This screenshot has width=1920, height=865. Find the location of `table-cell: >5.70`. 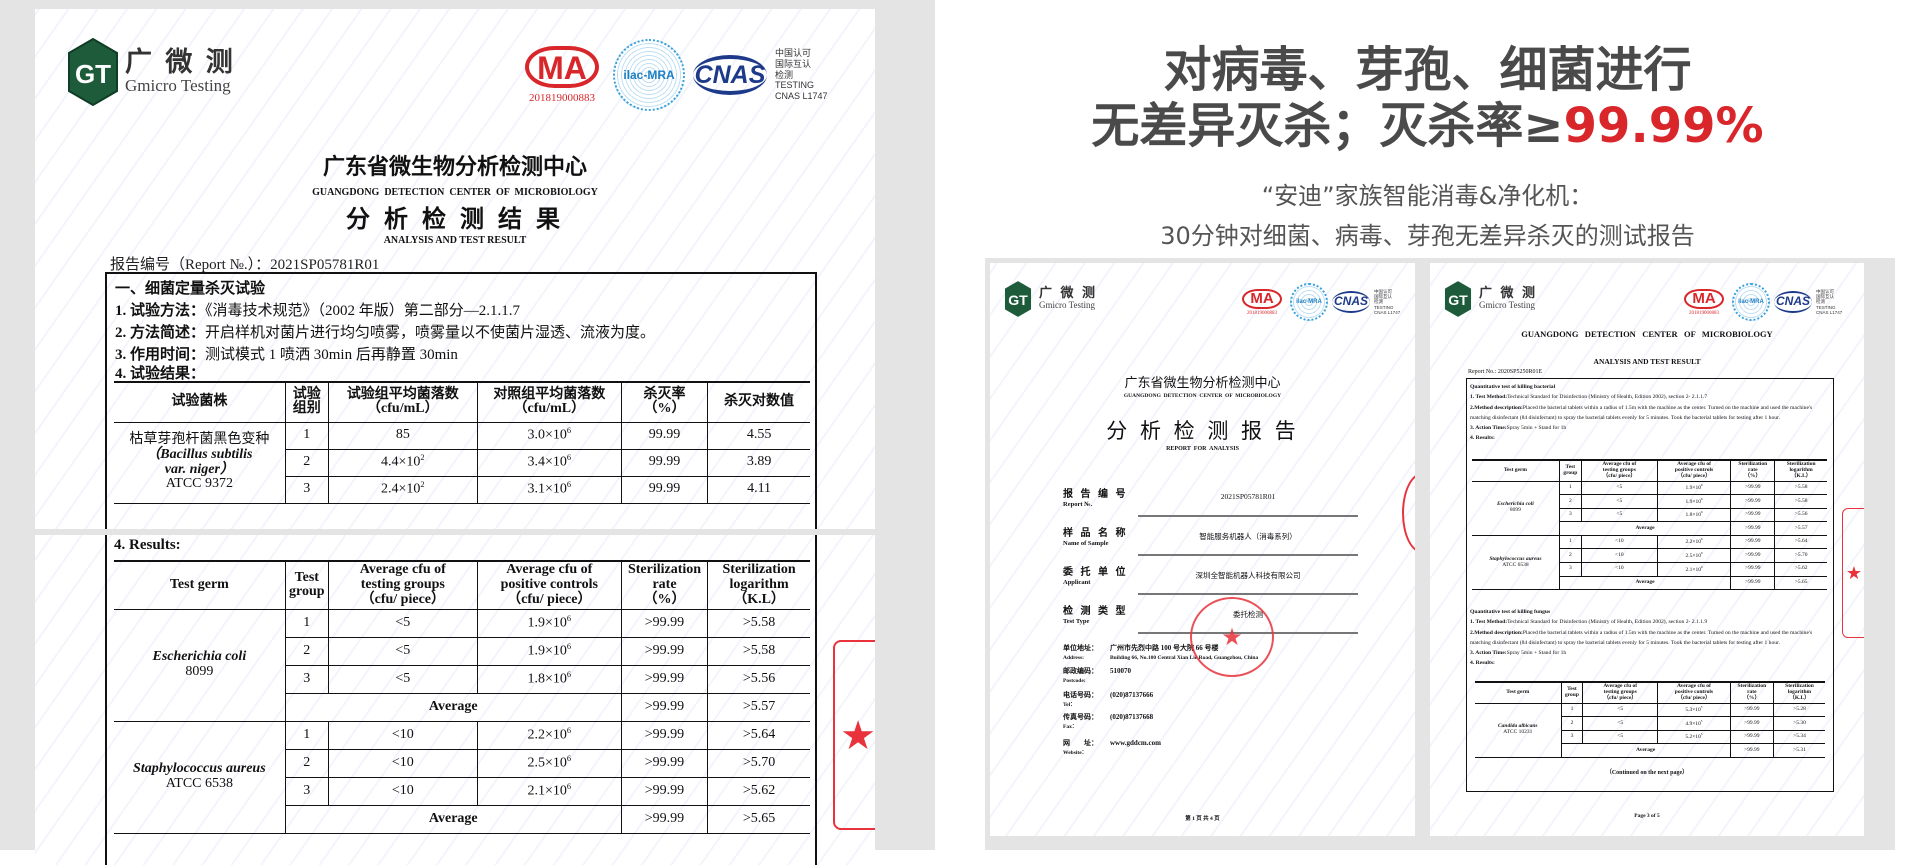

table-cell: >5.70 is located at coordinates (758, 763).